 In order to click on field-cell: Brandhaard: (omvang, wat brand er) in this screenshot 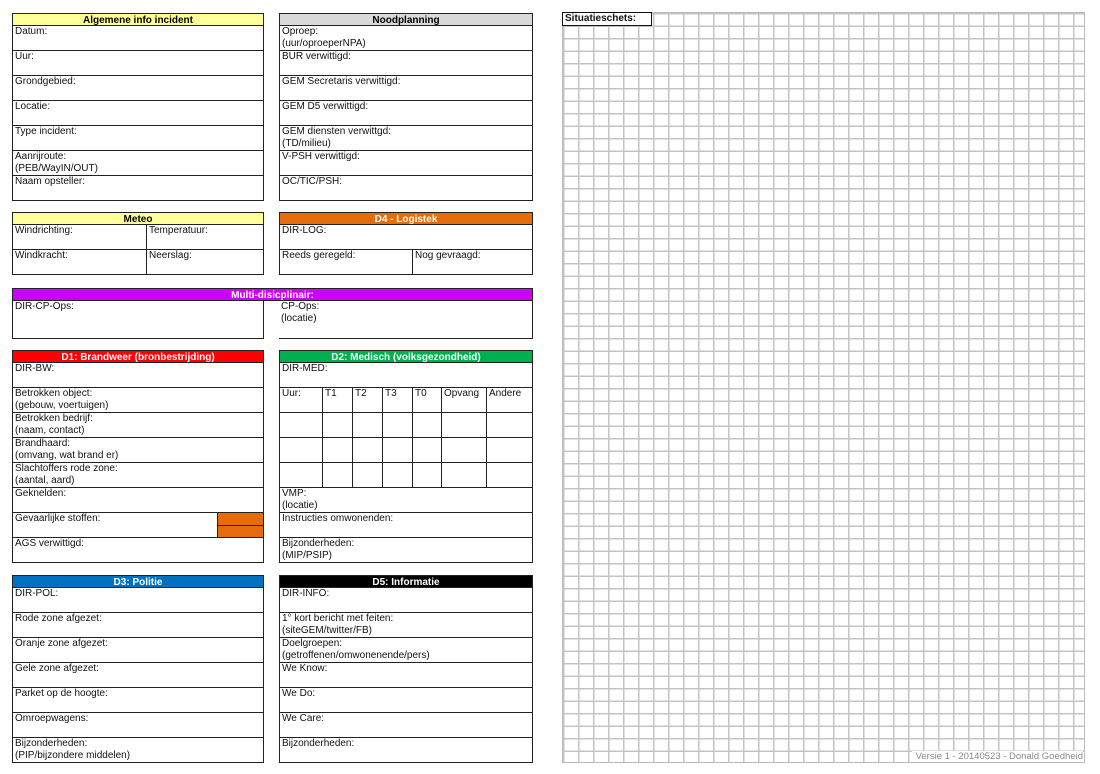, I will do `click(138, 450)`.